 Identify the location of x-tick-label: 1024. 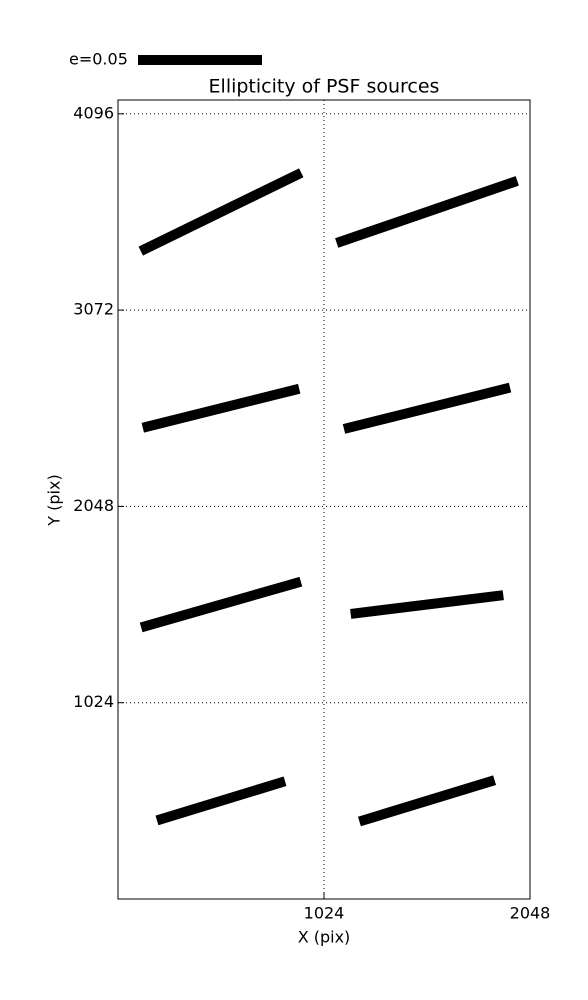
(324, 913).